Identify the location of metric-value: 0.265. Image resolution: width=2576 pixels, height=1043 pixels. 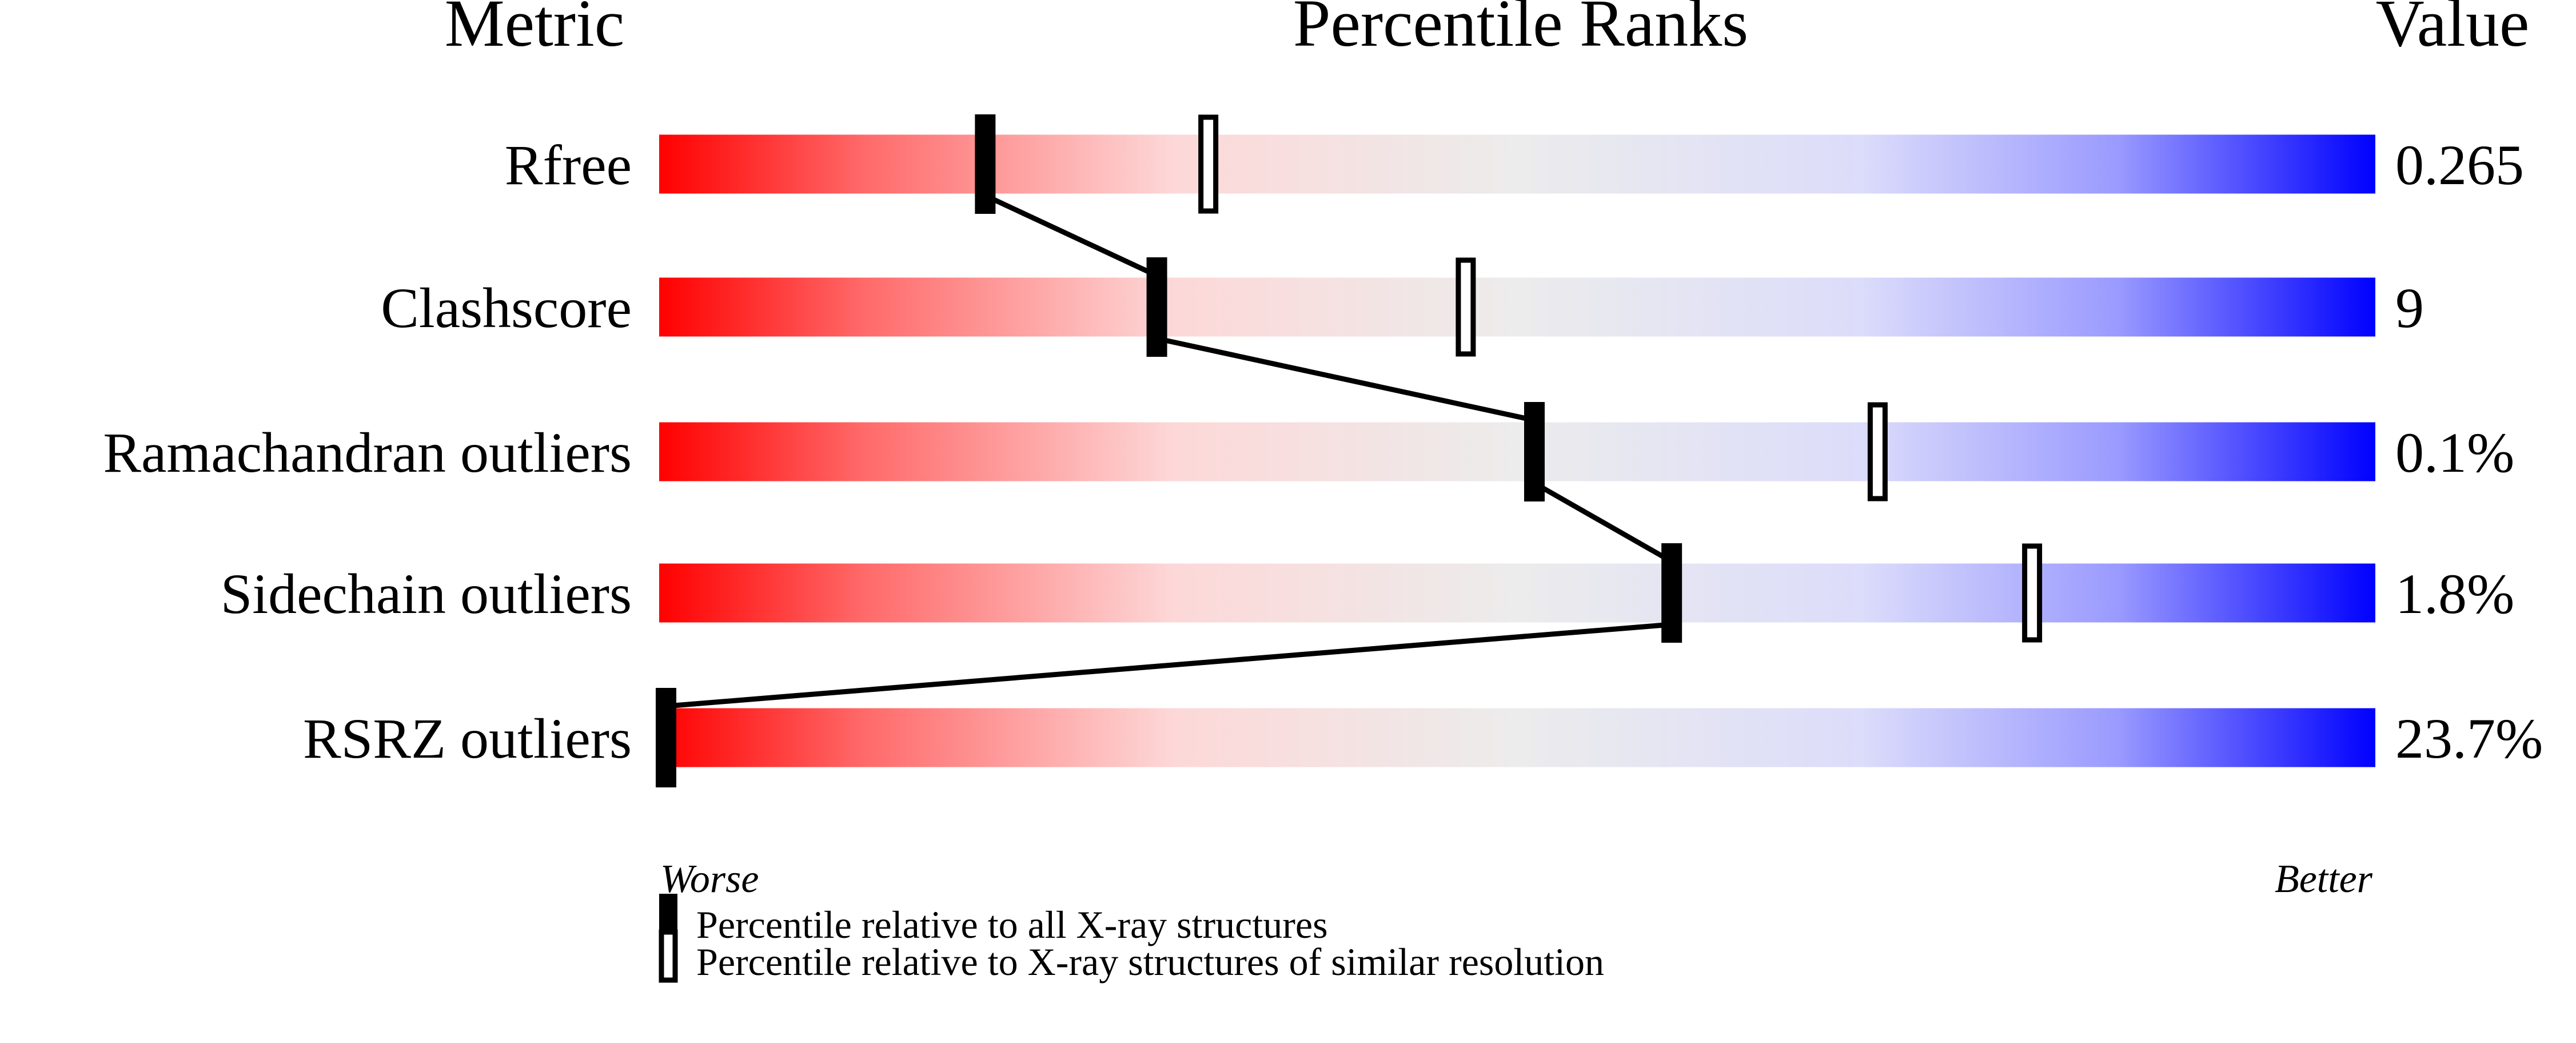
(2460, 165).